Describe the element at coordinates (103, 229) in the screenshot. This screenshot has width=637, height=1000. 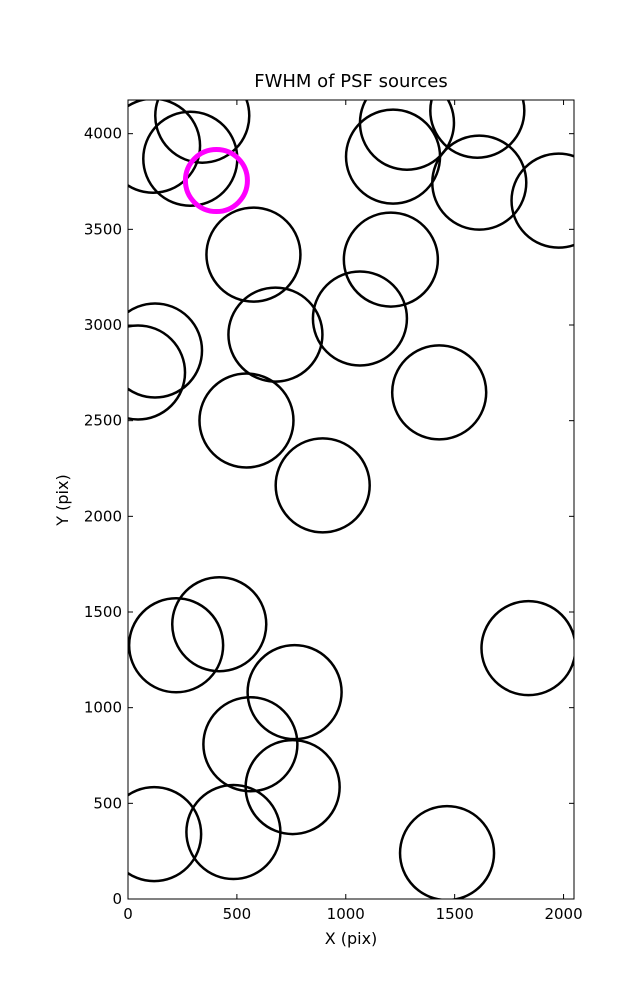
I see `y-tick-label: 3500` at that location.